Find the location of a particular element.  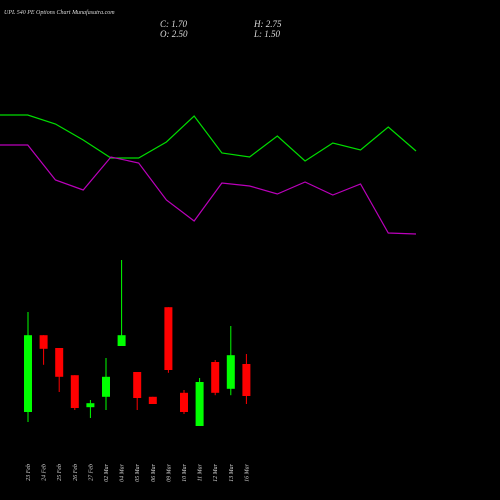

x-tick-label: 25 Feb is located at coordinates (60, 472).